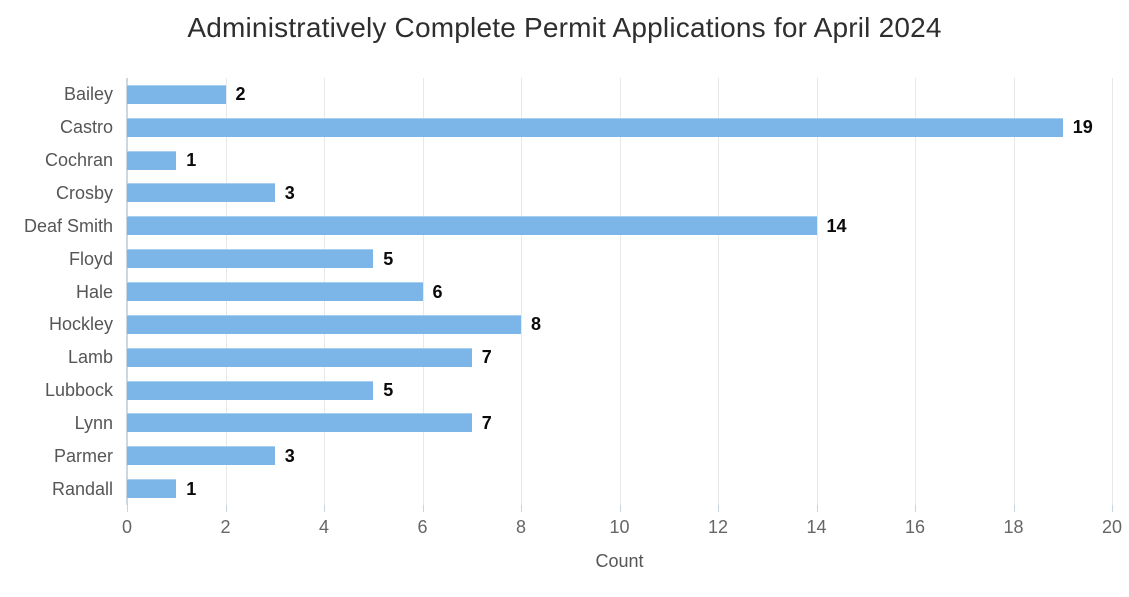  I want to click on category-label: Lynn, so click(93, 422).